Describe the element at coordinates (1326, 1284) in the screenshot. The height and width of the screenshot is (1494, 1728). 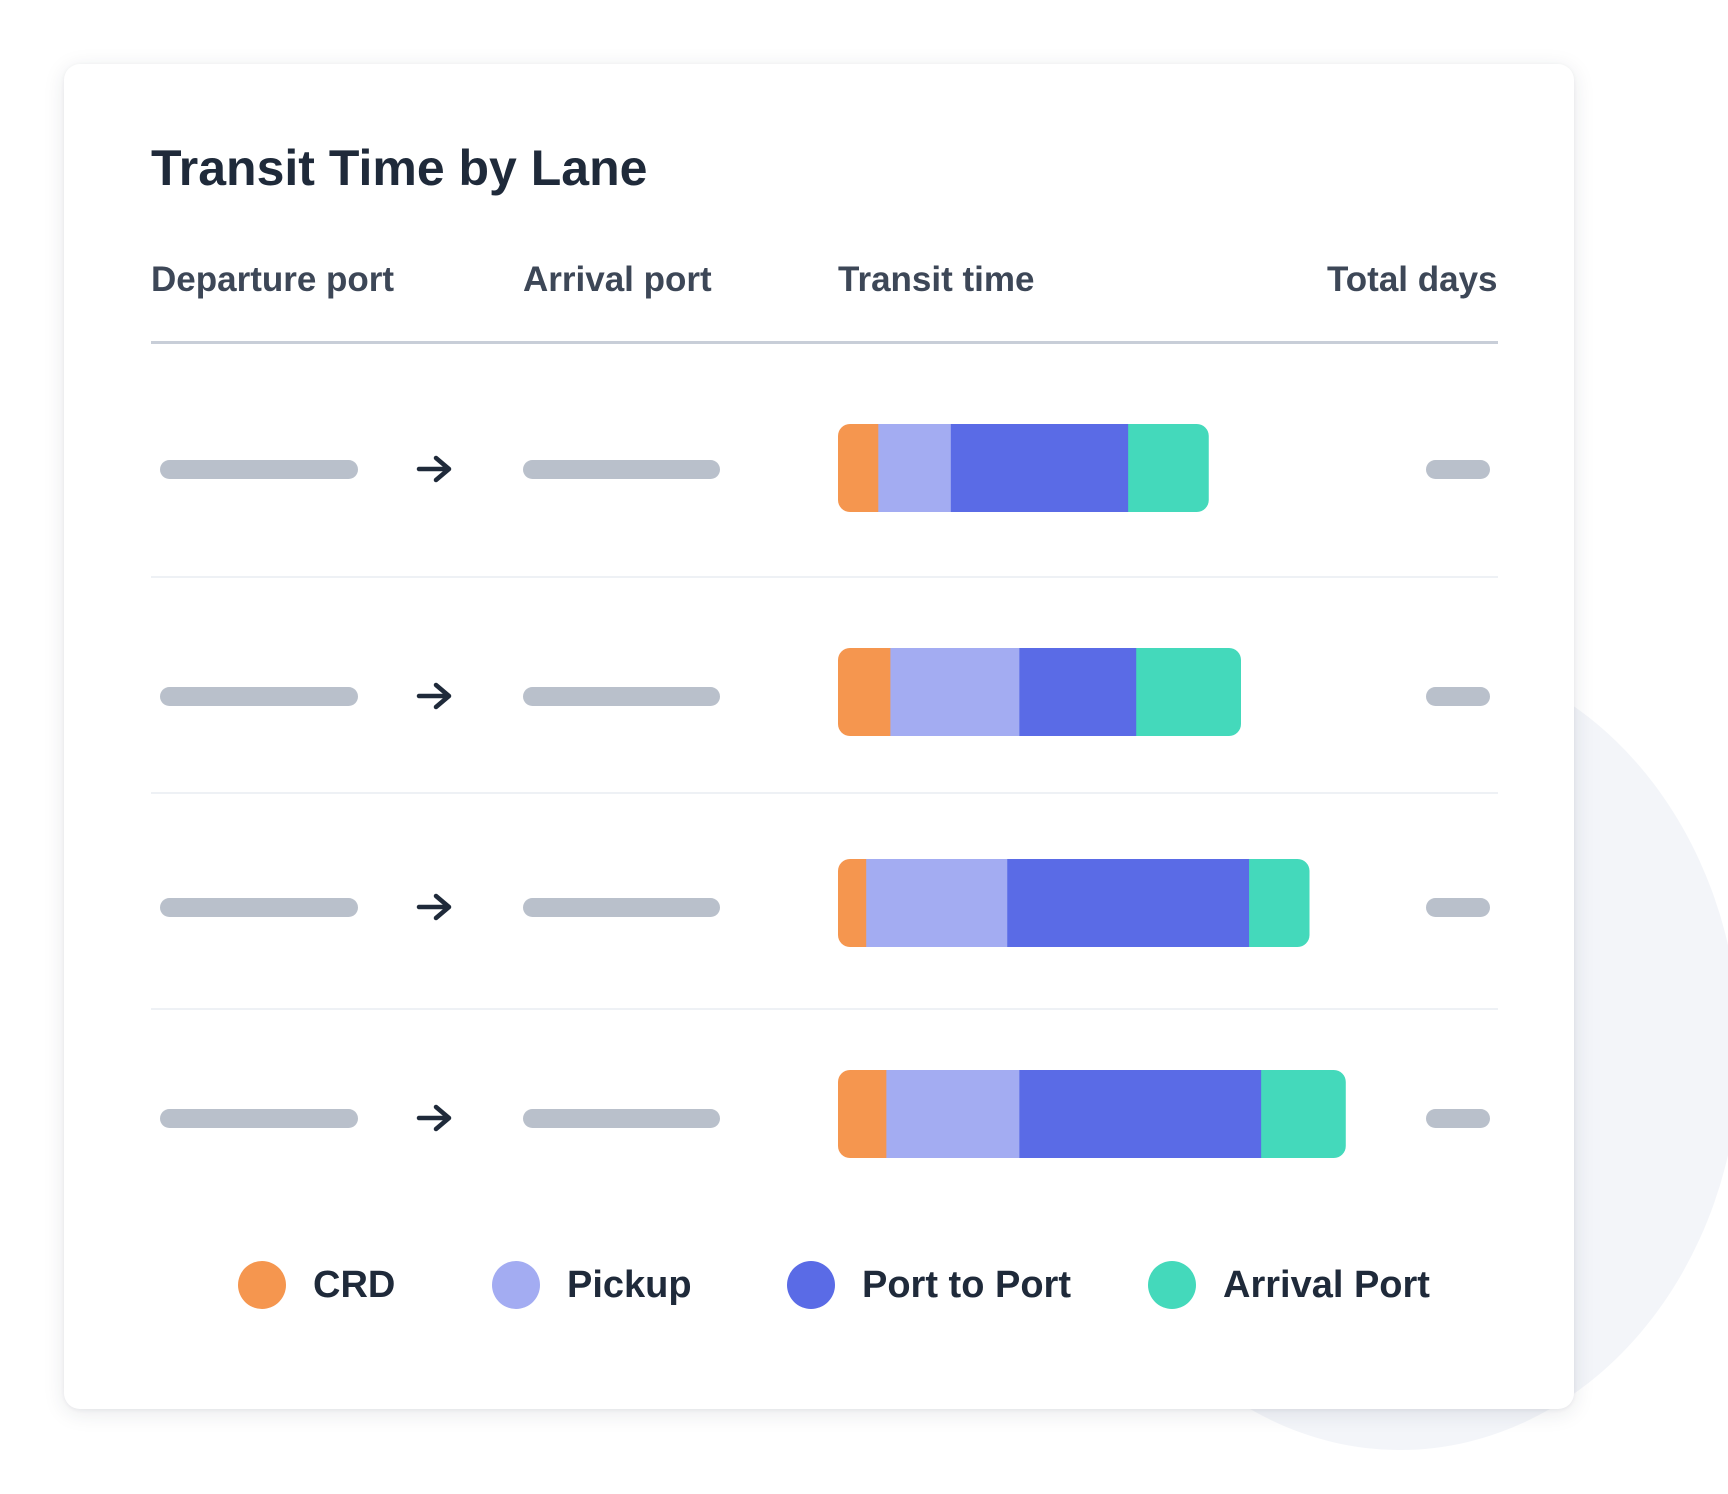
I see `legend-label-arrival-port: Arrival Port` at that location.